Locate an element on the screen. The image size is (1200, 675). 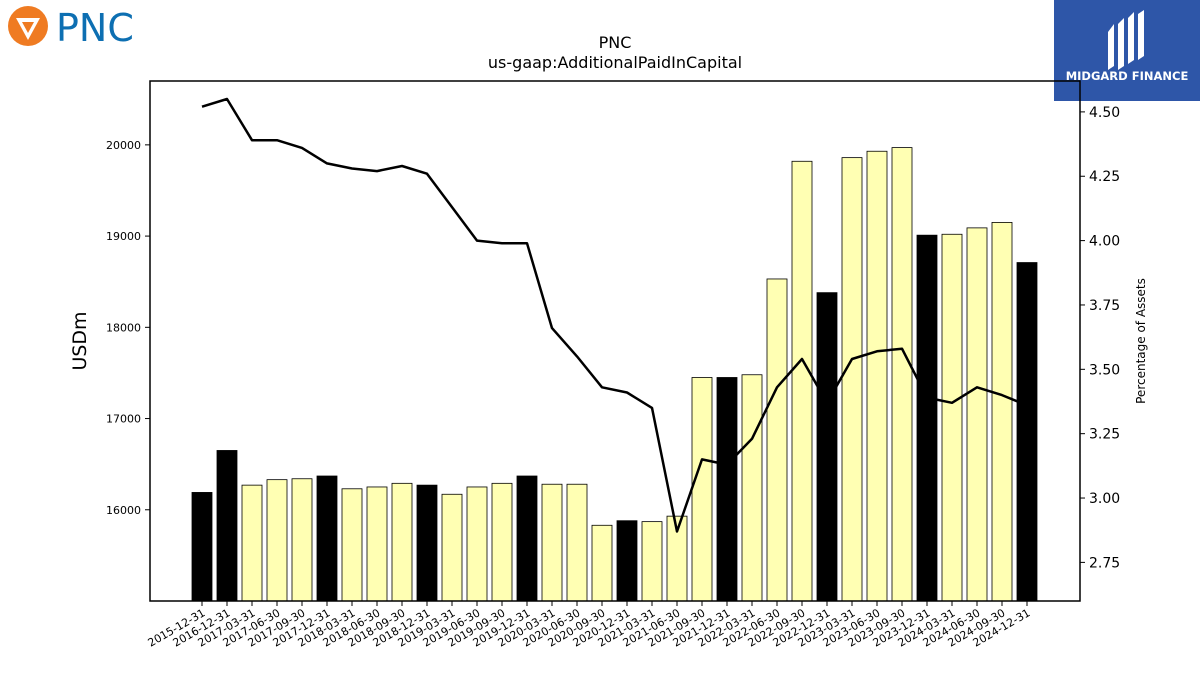
y2-tick-label: 4.25 is located at coordinates (1104, 177).